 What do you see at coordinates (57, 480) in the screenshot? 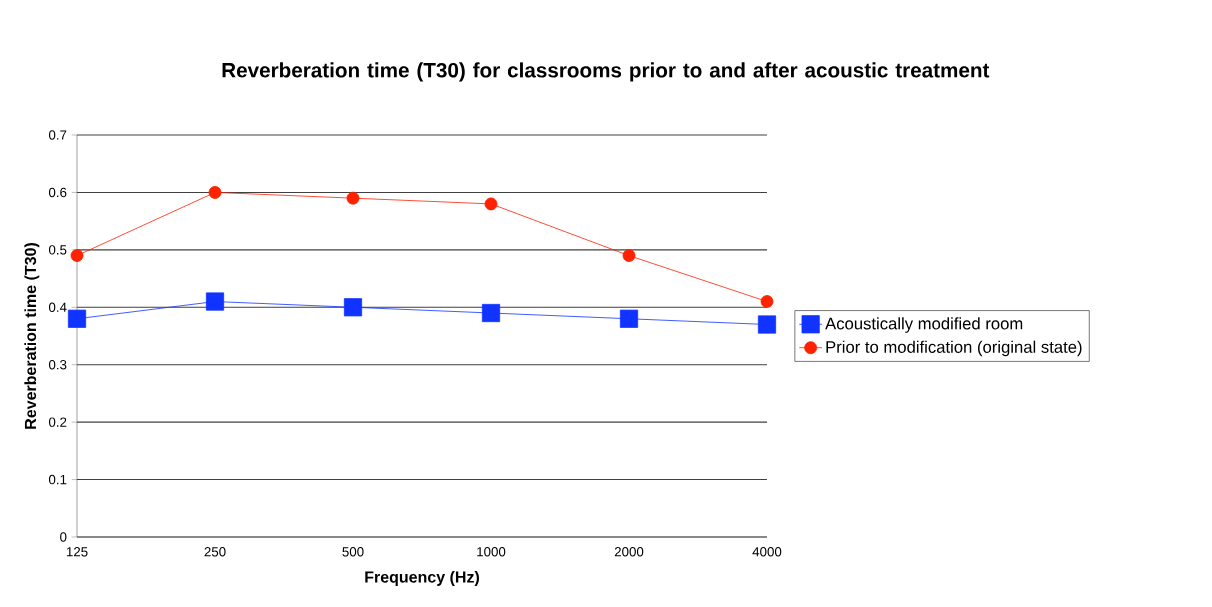
I see `y-tick-label: 0.1` at bounding box center [57, 480].